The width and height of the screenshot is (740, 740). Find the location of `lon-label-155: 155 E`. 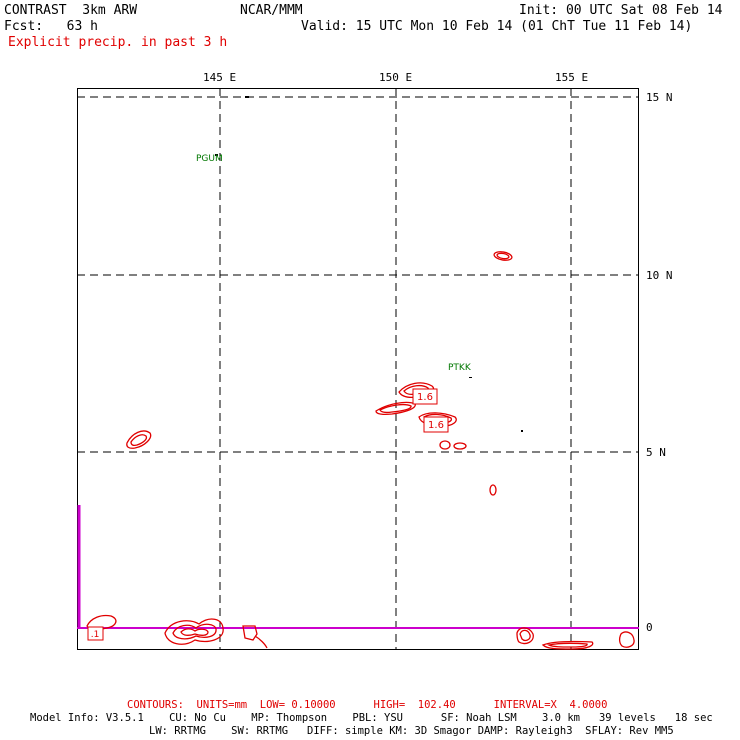

lon-label-155: 155 E is located at coordinates (572, 77).